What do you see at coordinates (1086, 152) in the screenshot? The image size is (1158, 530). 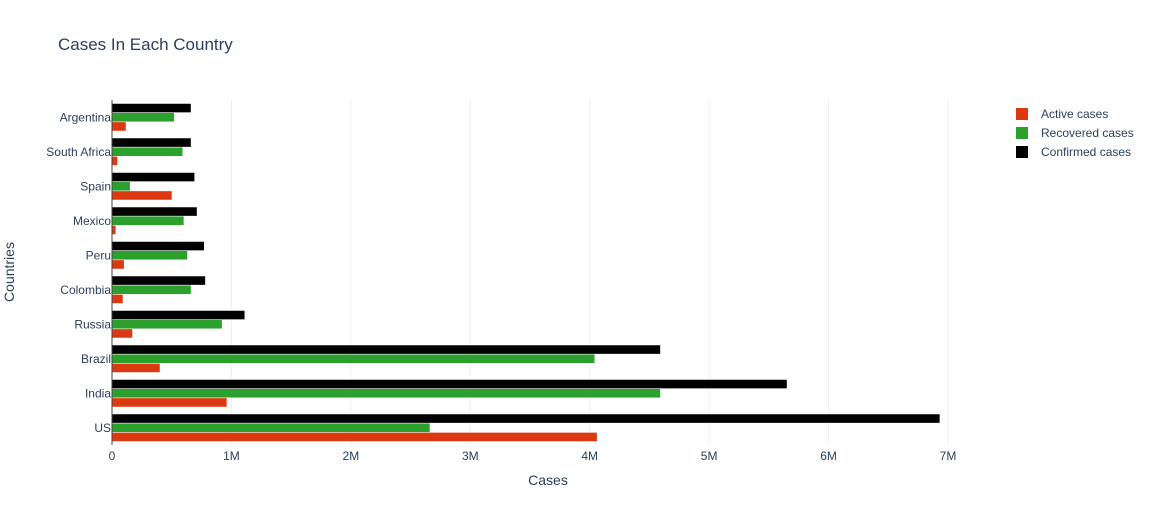 I see `legend-label: Confirmed cases` at bounding box center [1086, 152].